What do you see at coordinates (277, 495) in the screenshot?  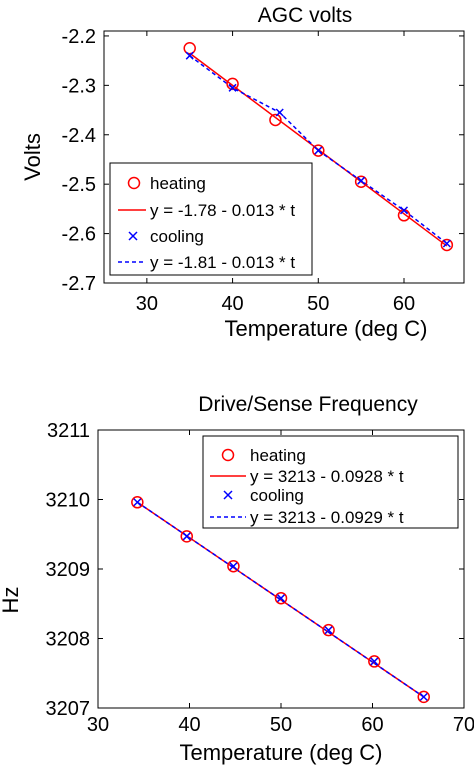 I see `chart-2-legend-label-cooling: cooling` at bounding box center [277, 495].